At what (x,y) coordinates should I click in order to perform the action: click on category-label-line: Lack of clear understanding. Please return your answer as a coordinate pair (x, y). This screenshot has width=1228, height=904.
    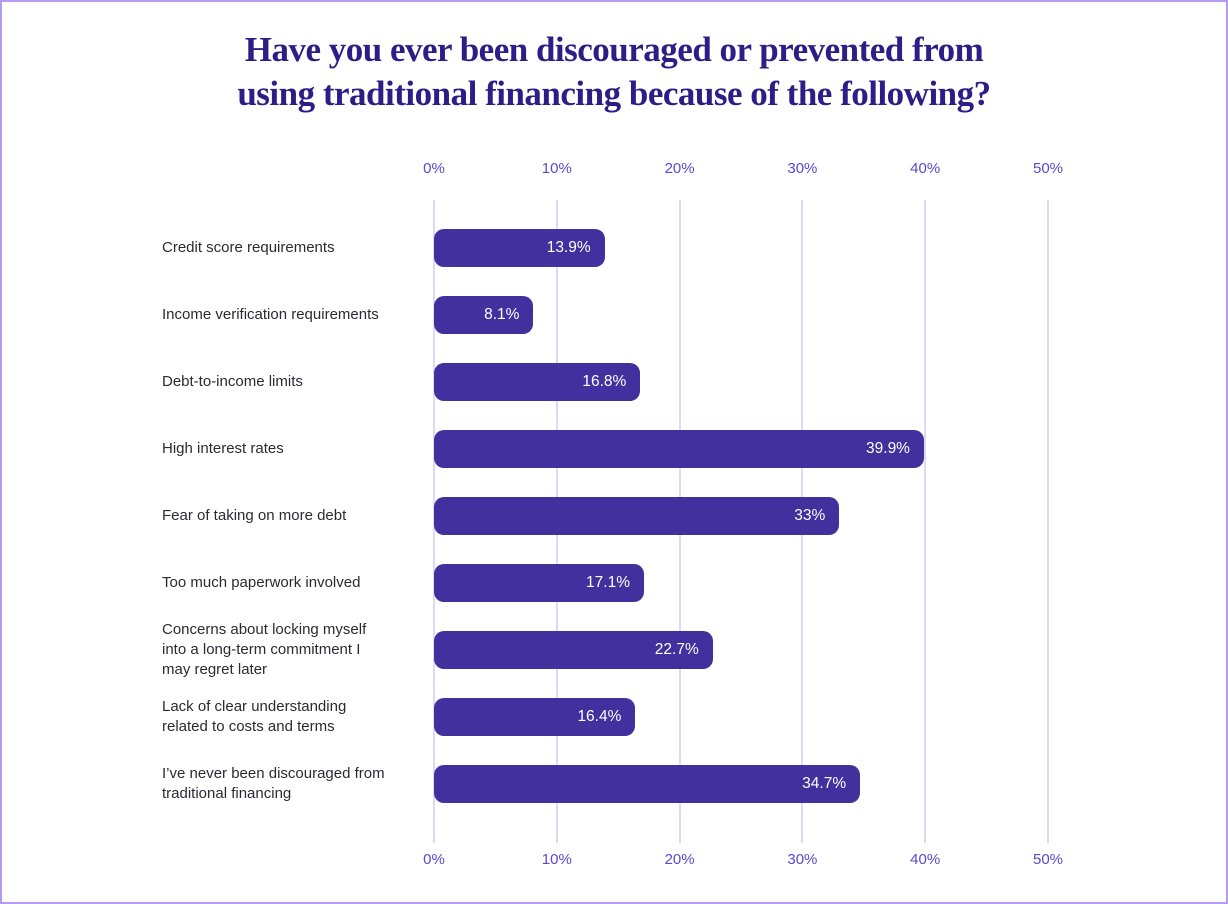
    Looking at the image, I should click on (254, 706).